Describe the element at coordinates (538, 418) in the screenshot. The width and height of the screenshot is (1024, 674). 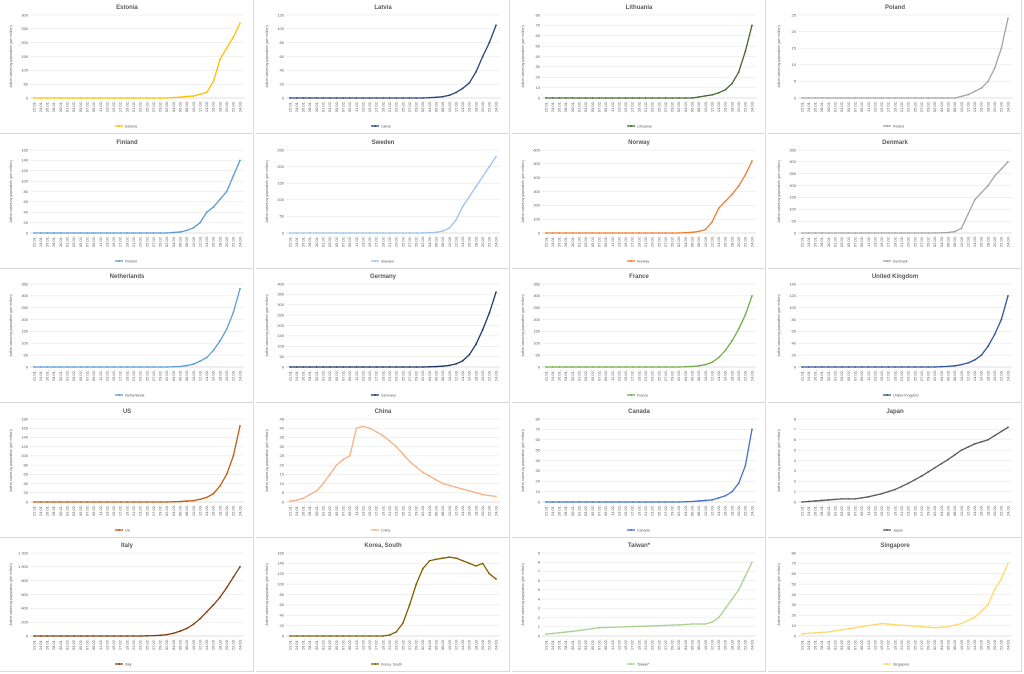
I see `y-tick-label: 80` at that location.